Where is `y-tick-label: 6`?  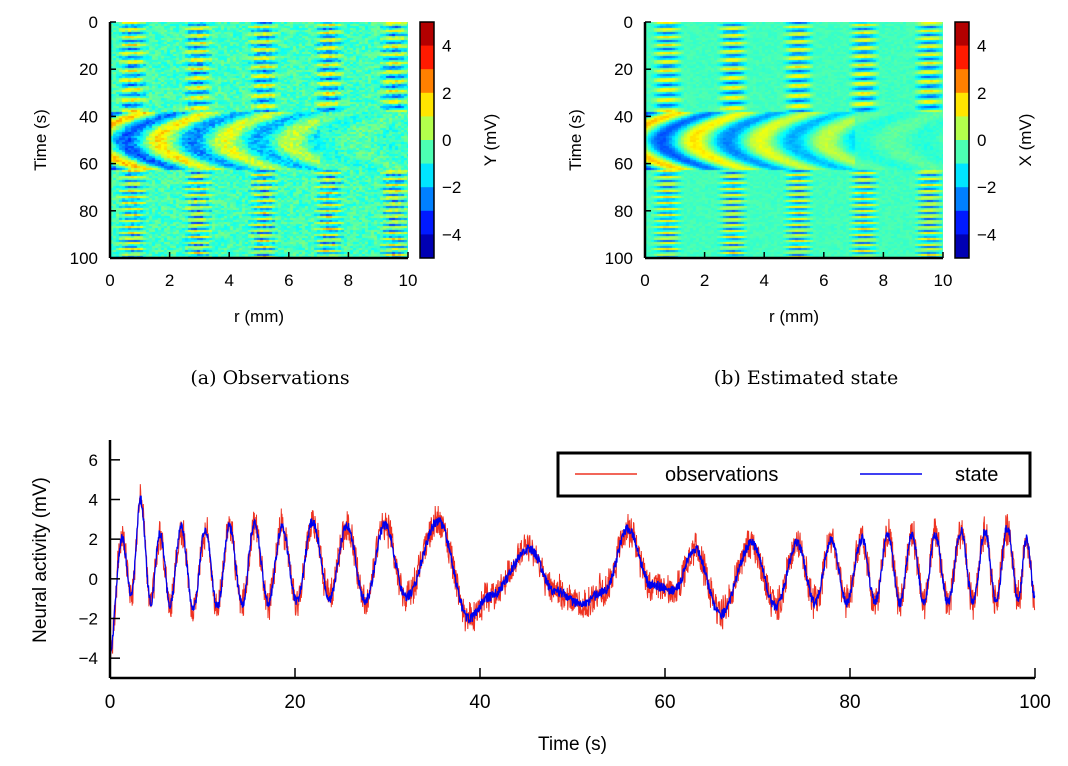
y-tick-label: 6 is located at coordinates (93, 460).